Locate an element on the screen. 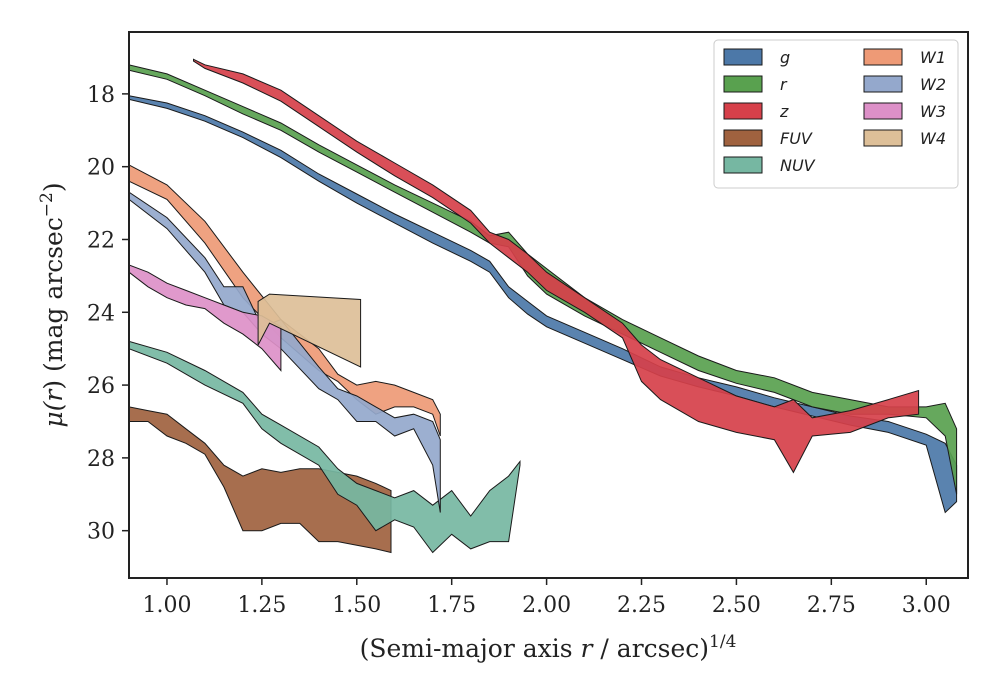 Image resolution: width=1000 pixels, height=700 pixels. y-tick-label: 20 is located at coordinates (101, 168).